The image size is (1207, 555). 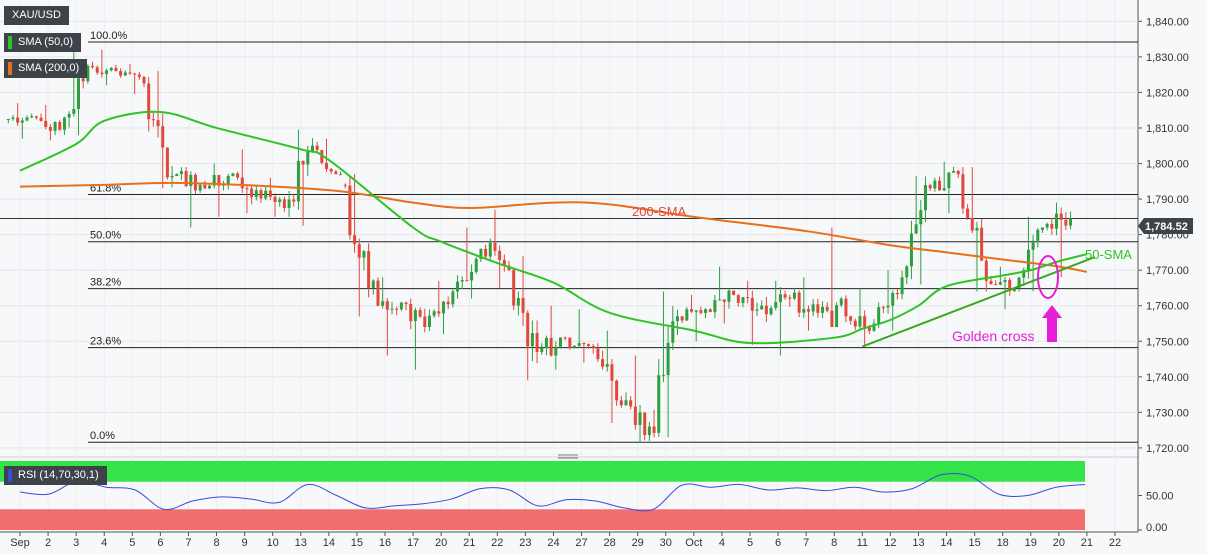 I want to click on time-tick-label: 15, so click(x=357, y=543).